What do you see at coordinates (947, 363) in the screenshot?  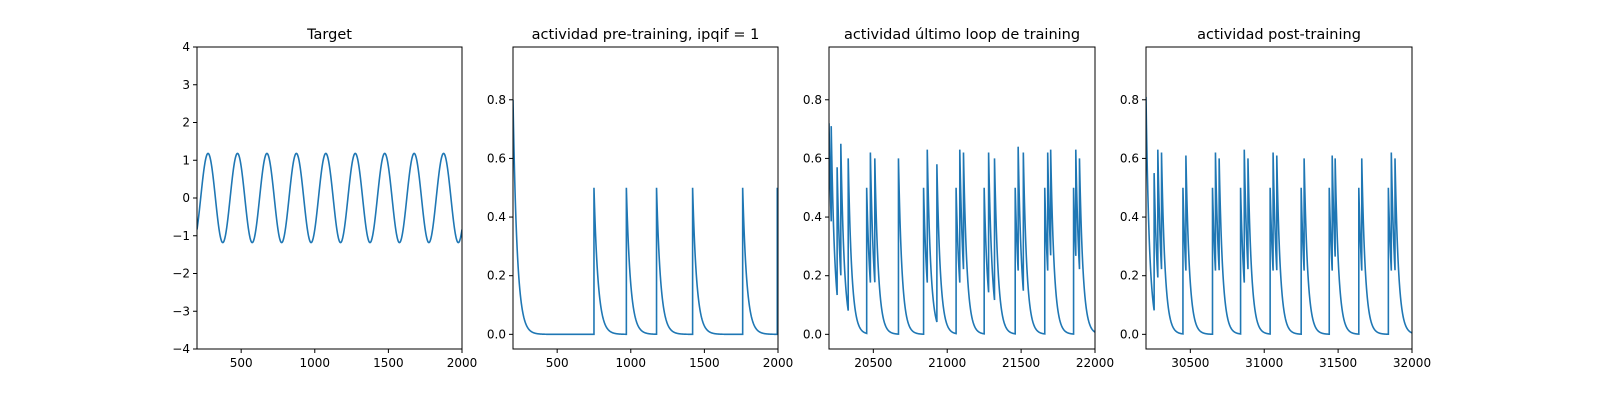 I see `x-tick-label: 21000` at bounding box center [947, 363].